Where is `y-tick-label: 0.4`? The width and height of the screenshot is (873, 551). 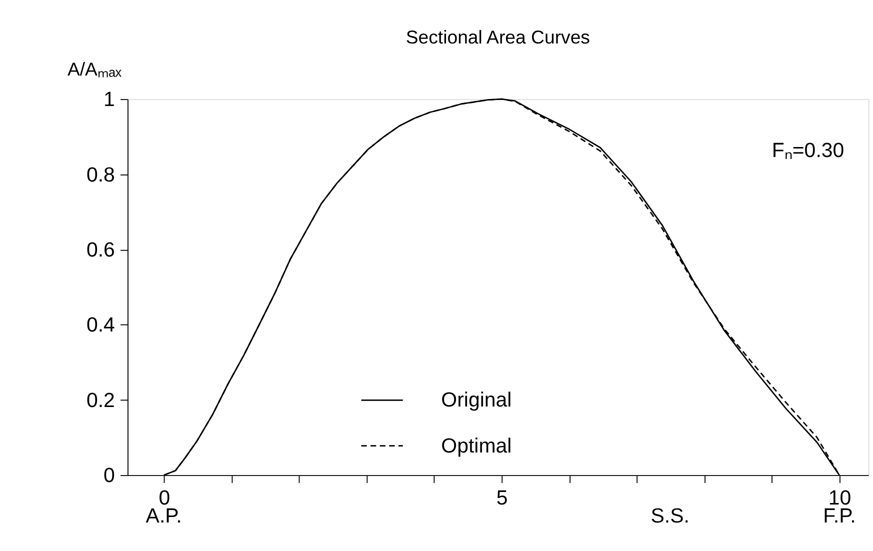 y-tick-label: 0.4 is located at coordinates (100, 325).